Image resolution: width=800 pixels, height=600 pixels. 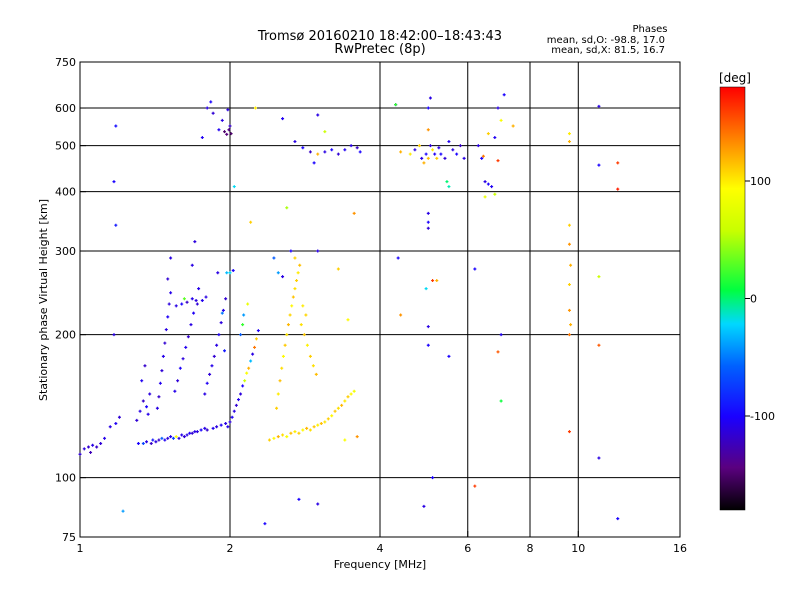 What do you see at coordinates (80, 548) in the screenshot?
I see `x-tick-label: 1` at bounding box center [80, 548].